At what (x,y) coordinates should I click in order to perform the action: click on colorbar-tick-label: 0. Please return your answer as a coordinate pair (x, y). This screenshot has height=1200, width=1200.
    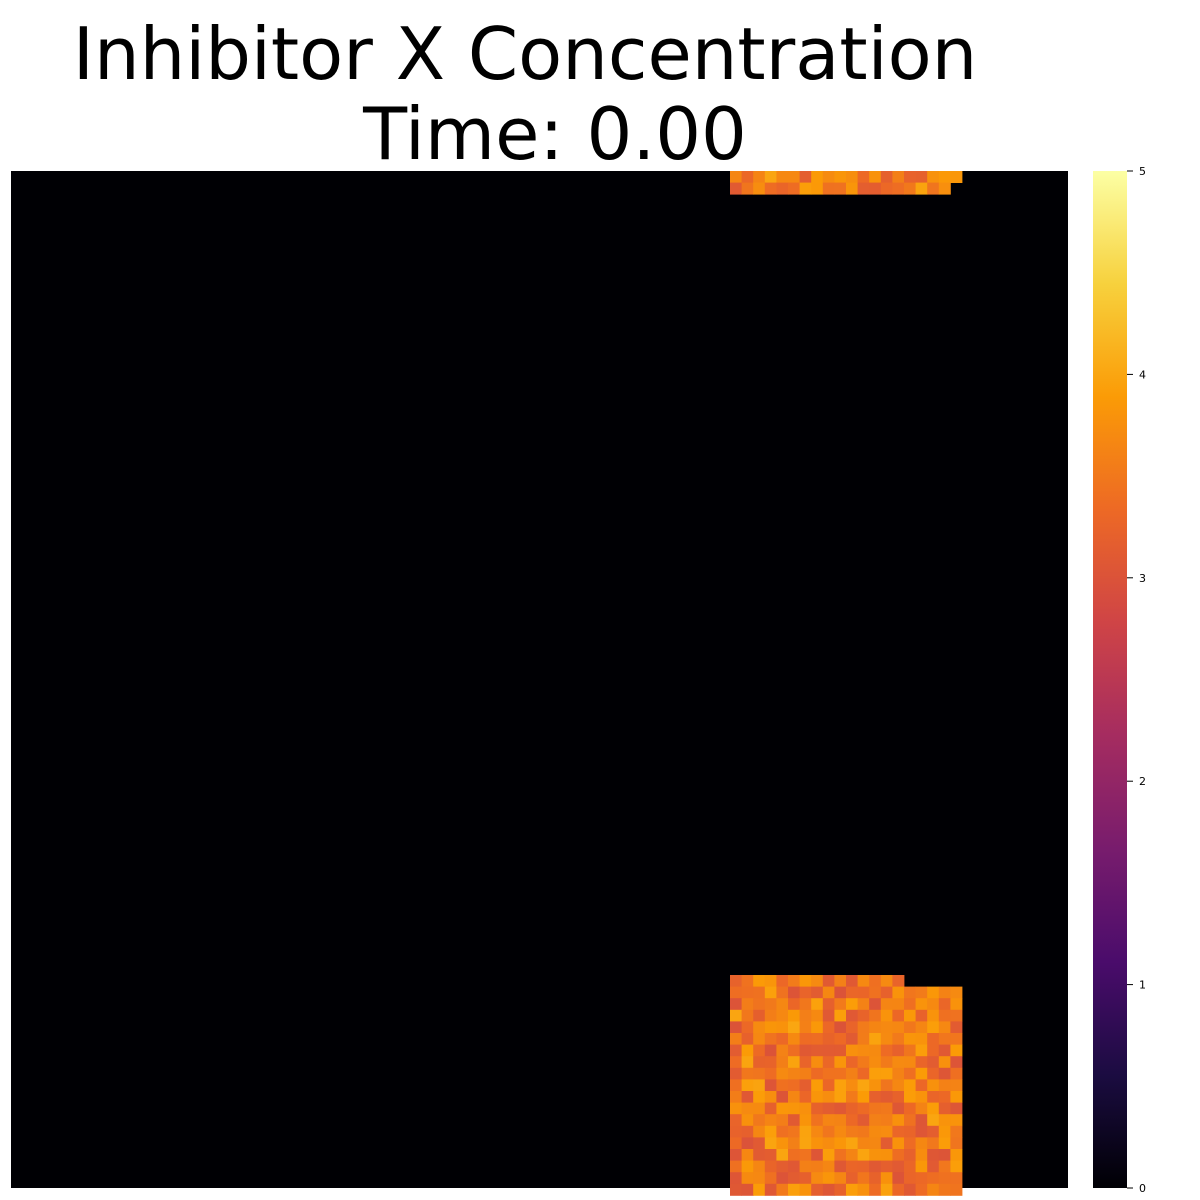
    Looking at the image, I should click on (1142, 1188).